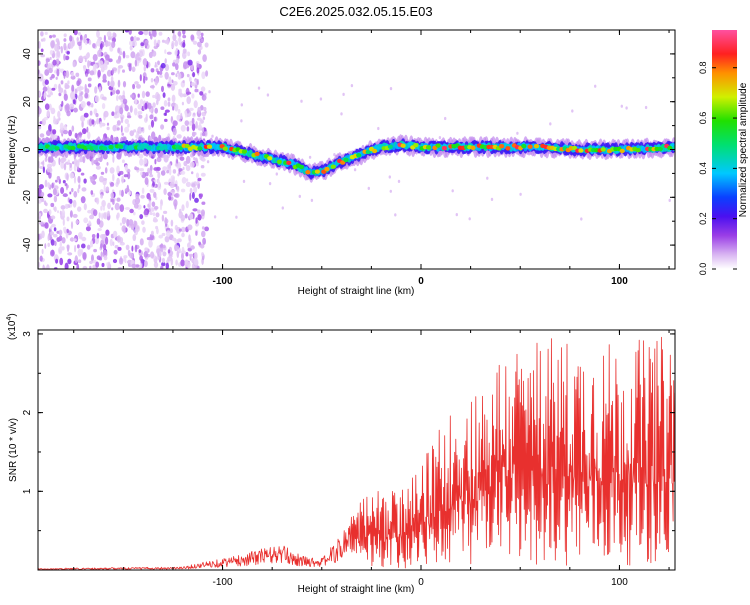  I want to click on svg-text: (x104), so click(12, 326).